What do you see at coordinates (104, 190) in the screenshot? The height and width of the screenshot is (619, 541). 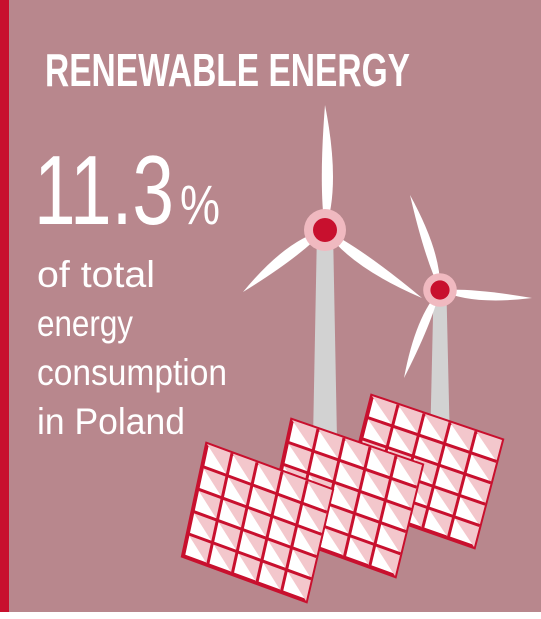 I see `stat-value: 11.3` at bounding box center [104, 190].